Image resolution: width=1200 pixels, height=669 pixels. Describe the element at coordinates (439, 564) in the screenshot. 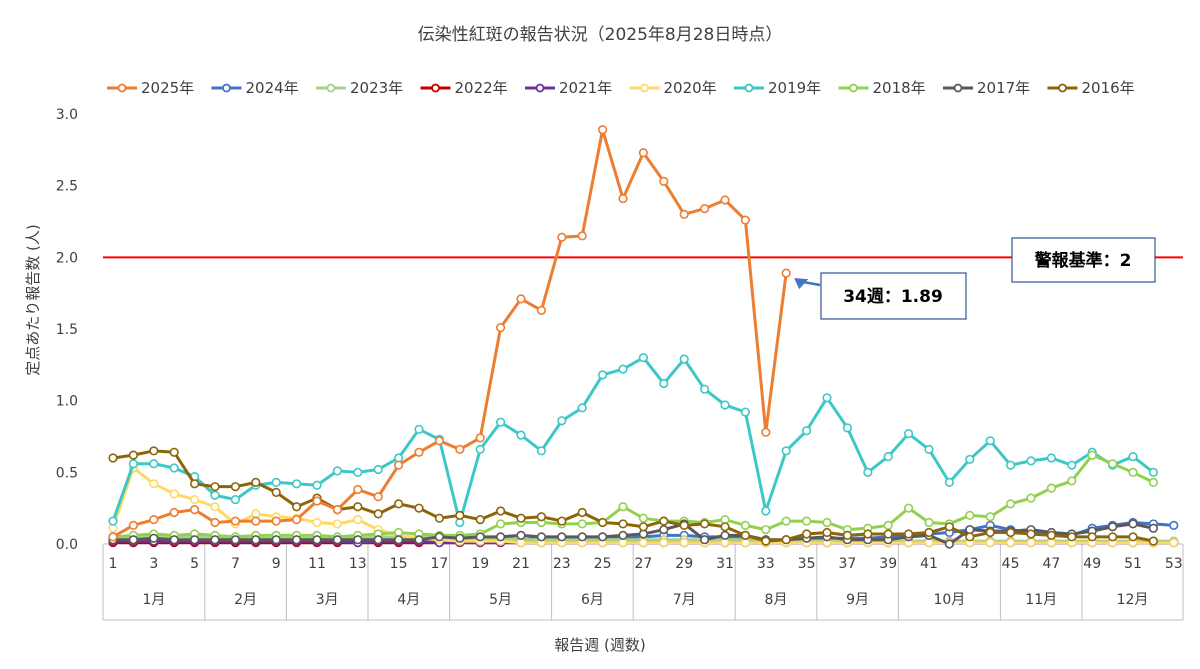

I see `x-tick-label: 17` at that location.